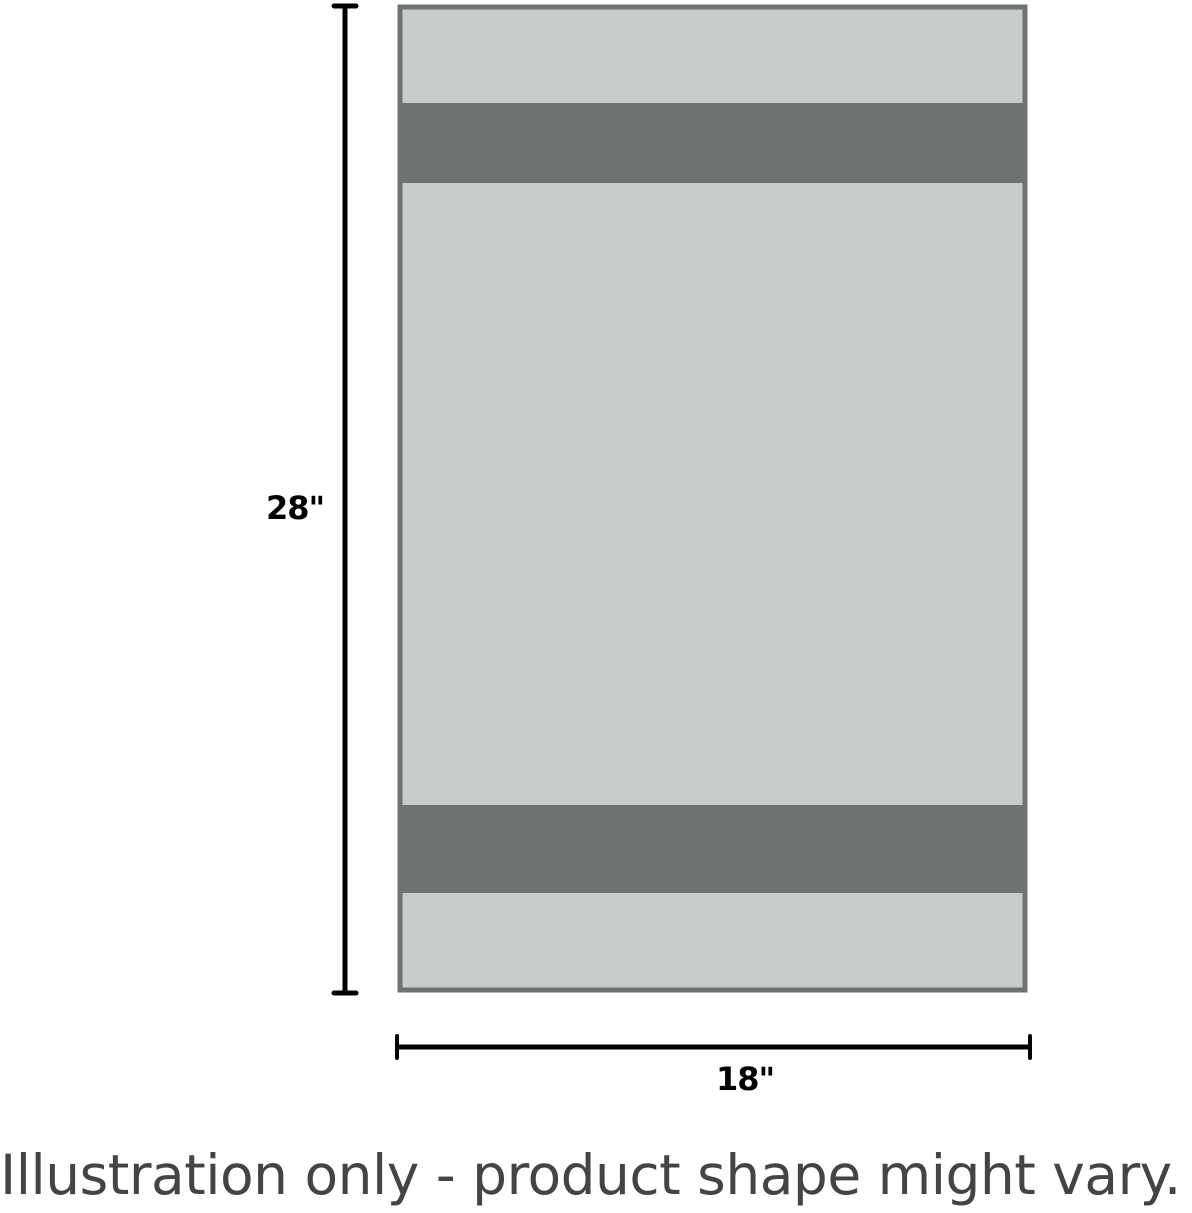  What do you see at coordinates (745, 1079) in the screenshot?
I see `width-label: 18"` at bounding box center [745, 1079].